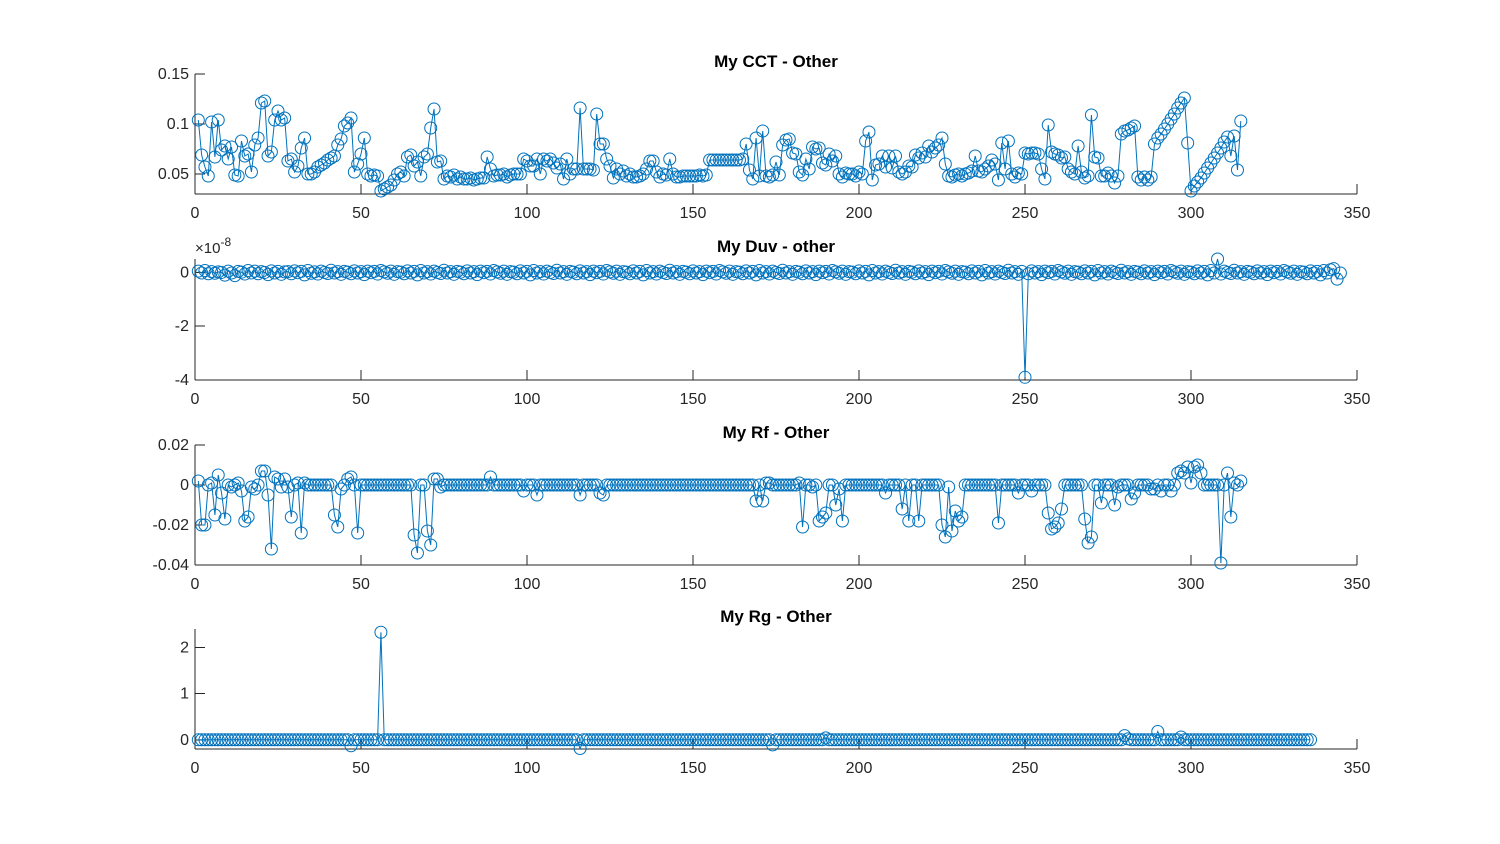 This screenshot has width=1500, height=844. I want to click on x-tick-label: 0, so click(195, 768).